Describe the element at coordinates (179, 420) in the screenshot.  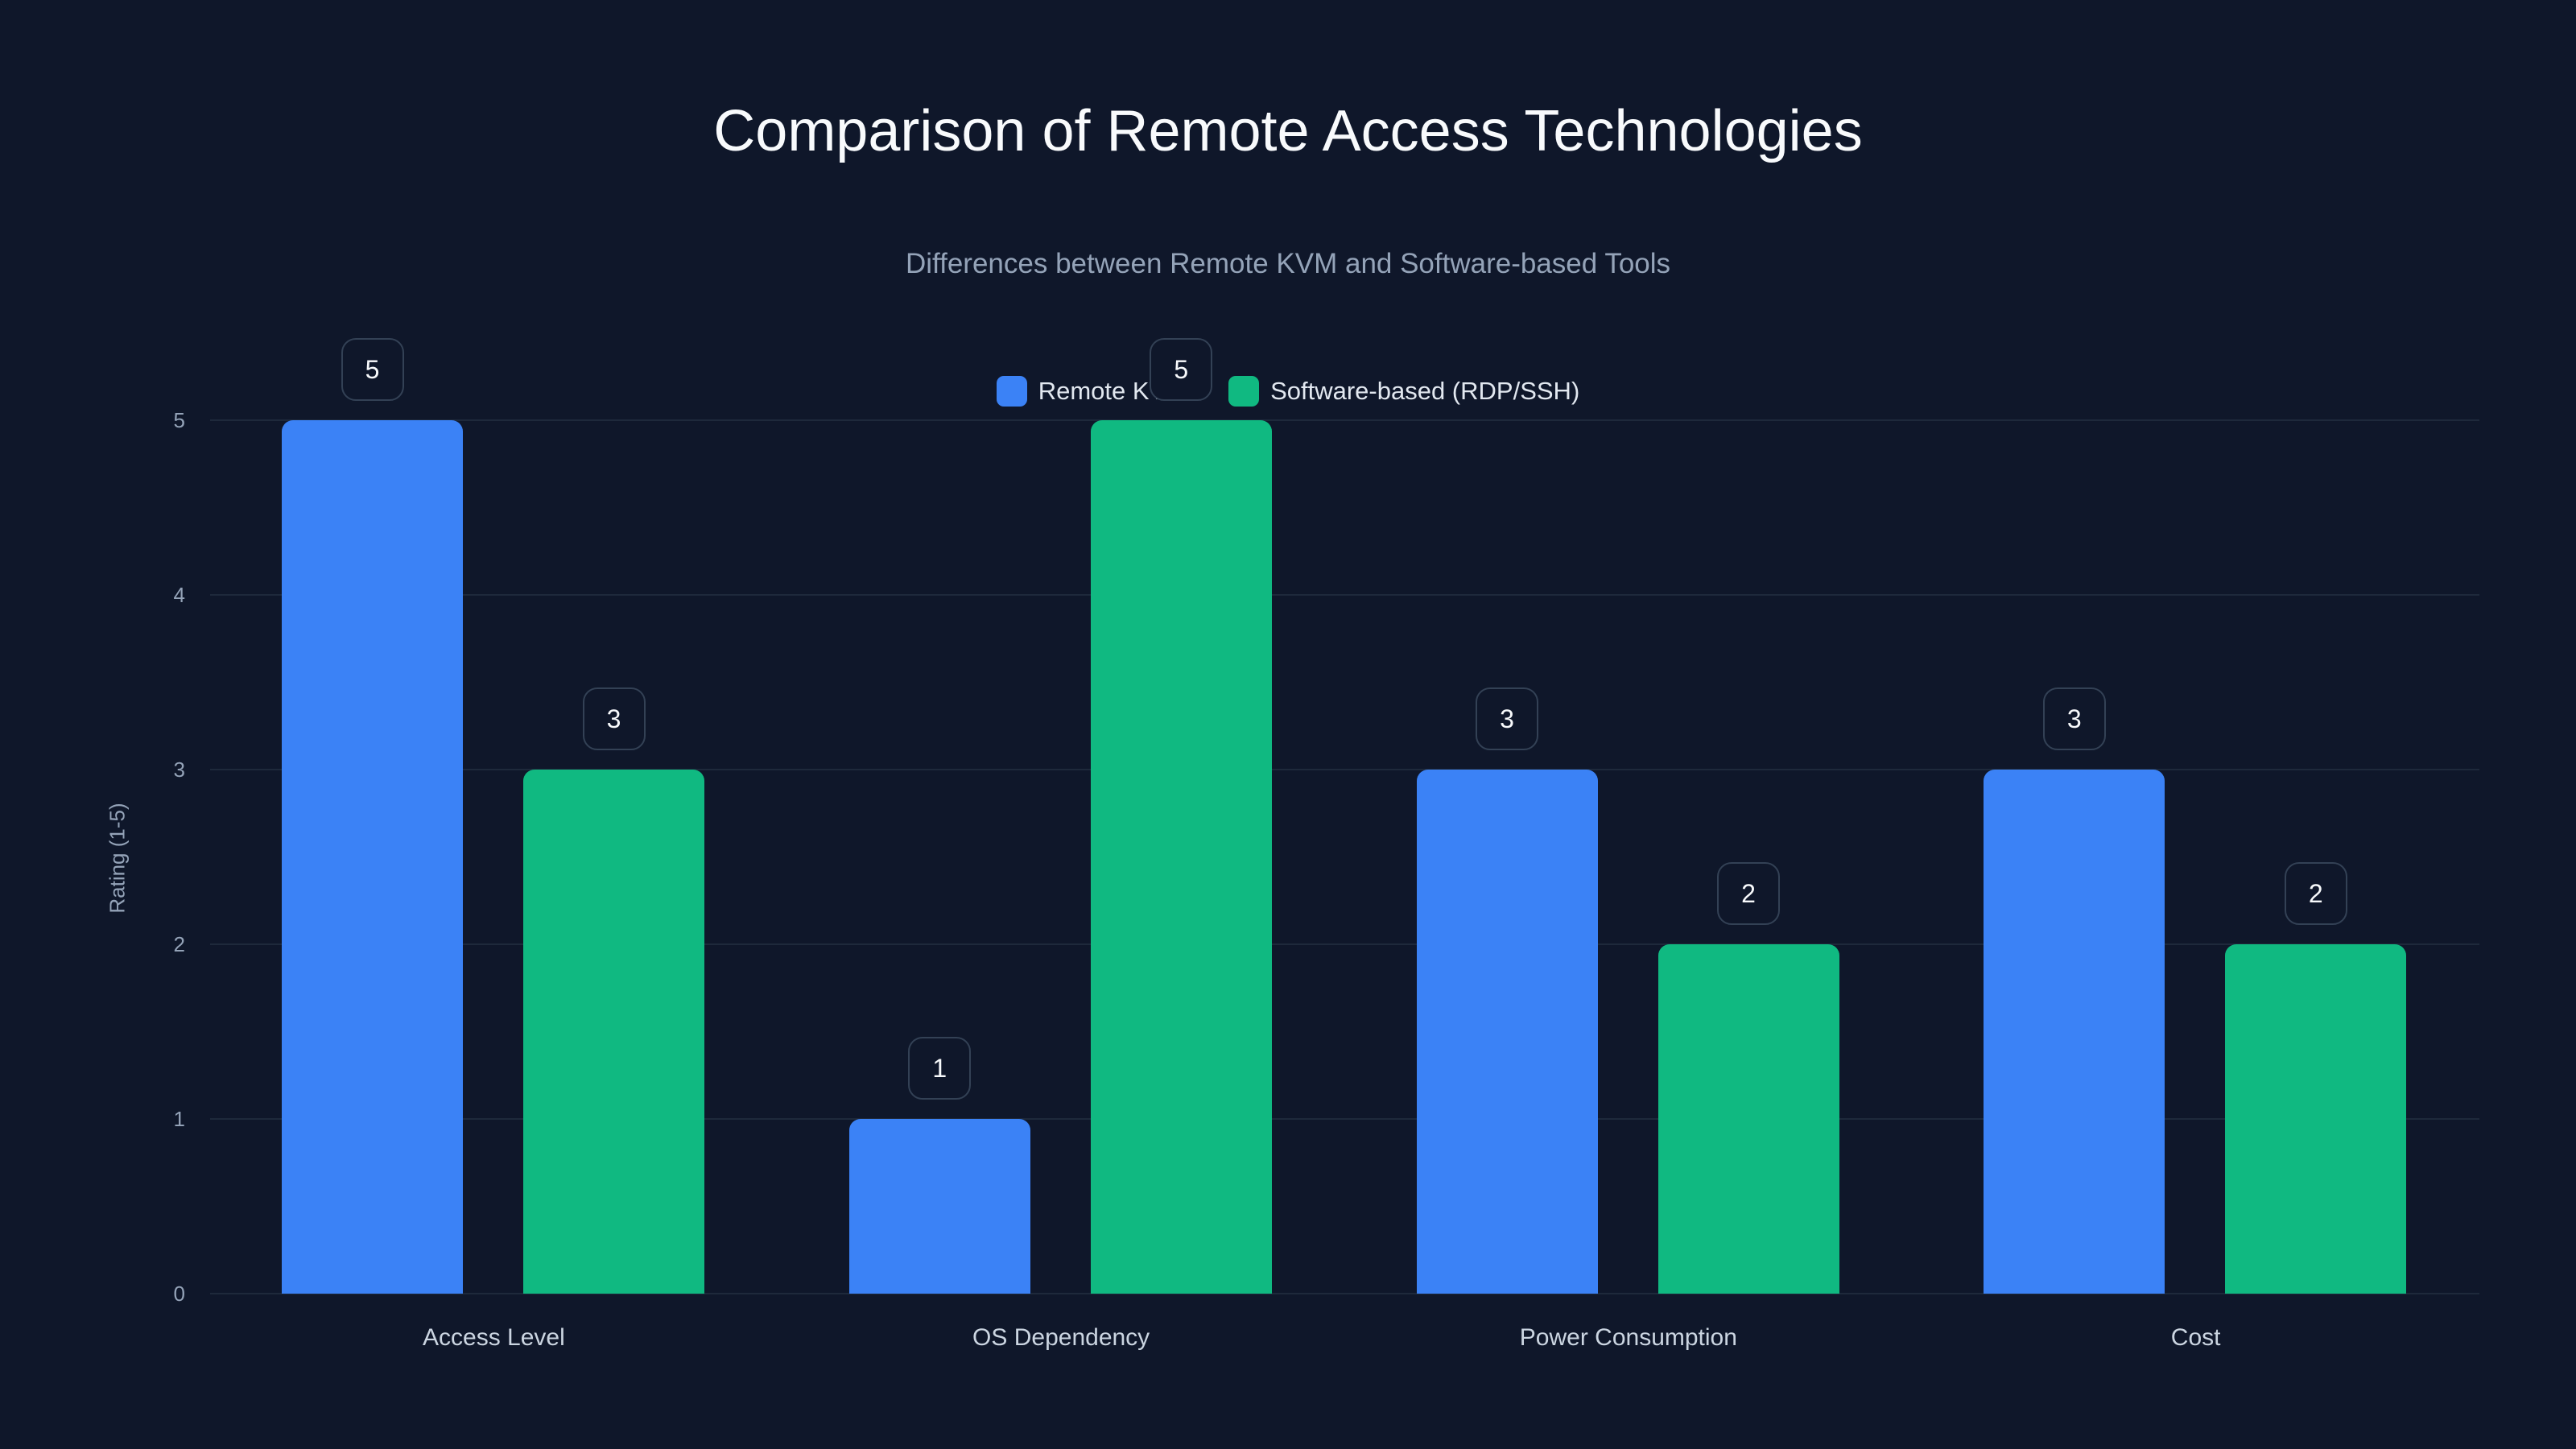
I see `y-tick-label: 5` at that location.